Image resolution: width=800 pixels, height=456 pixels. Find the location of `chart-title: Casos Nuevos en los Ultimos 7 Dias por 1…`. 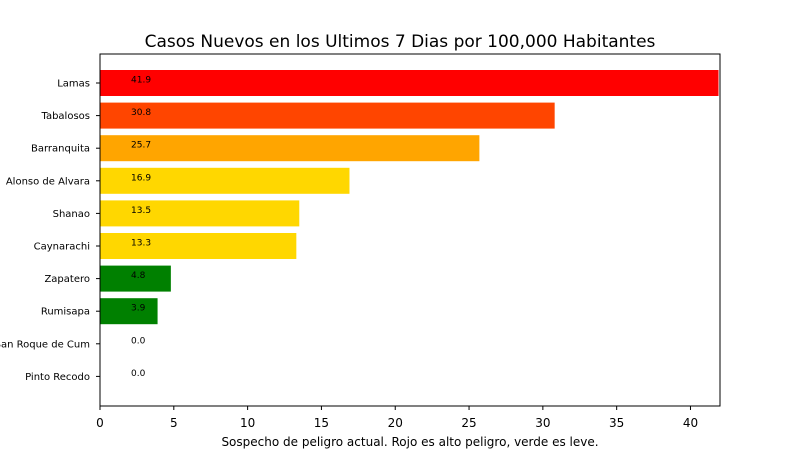

chart-title: Casos Nuevos en los Ultimos 7 Dias por 1… is located at coordinates (400, 42).